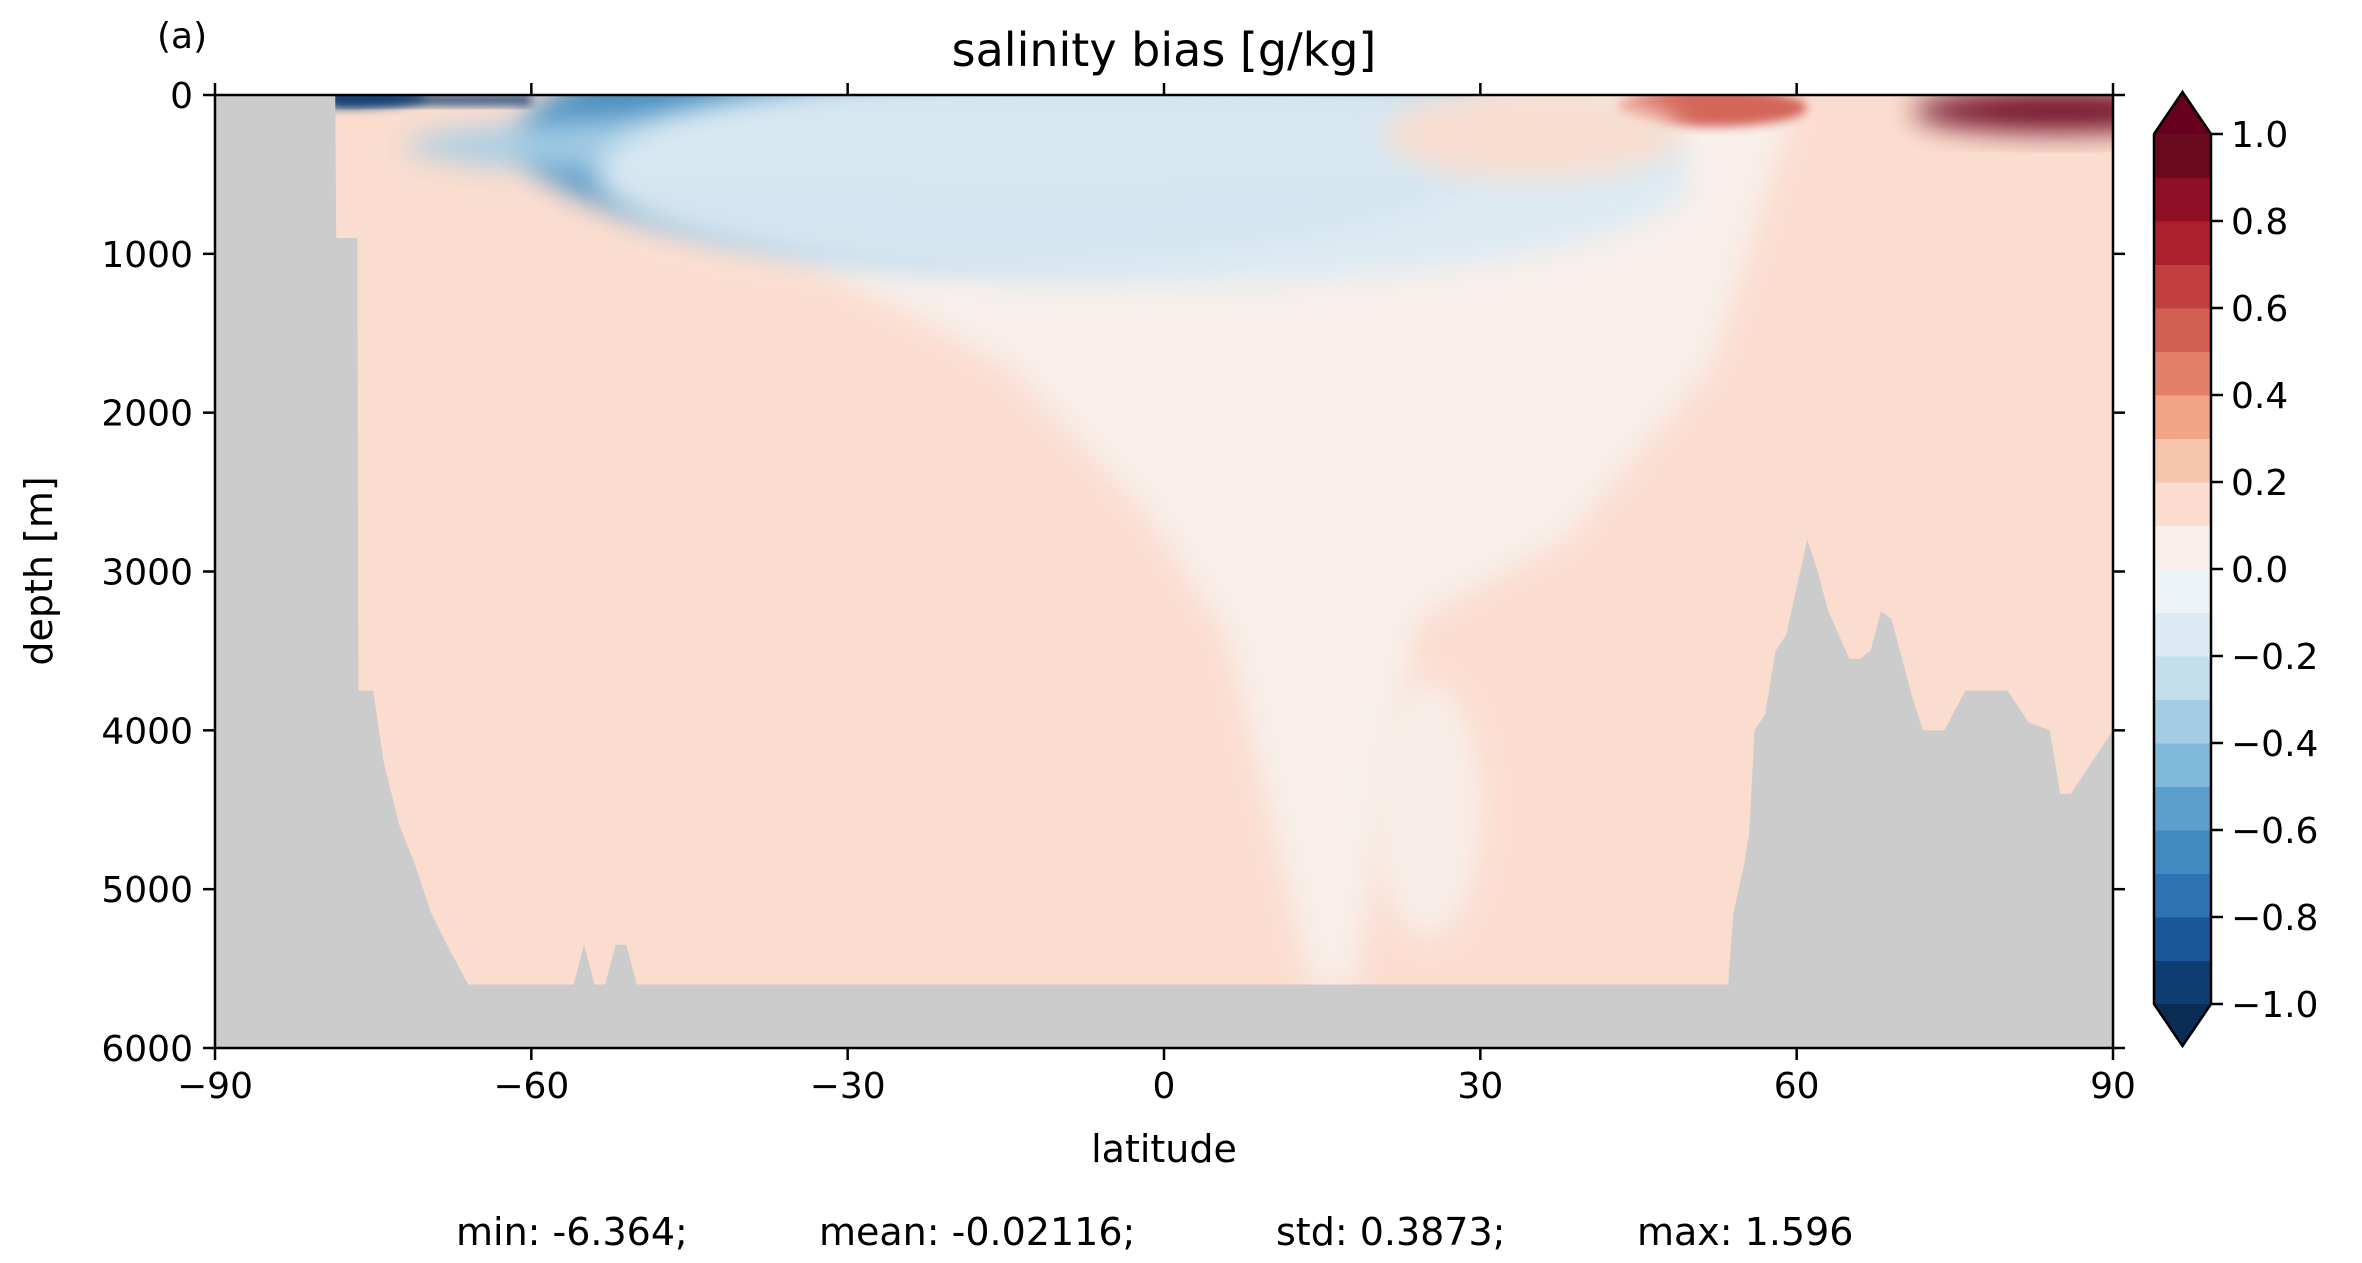 The width and height of the screenshot is (2362, 1263). I want to click on y-tick-label: 3000, so click(147, 573).